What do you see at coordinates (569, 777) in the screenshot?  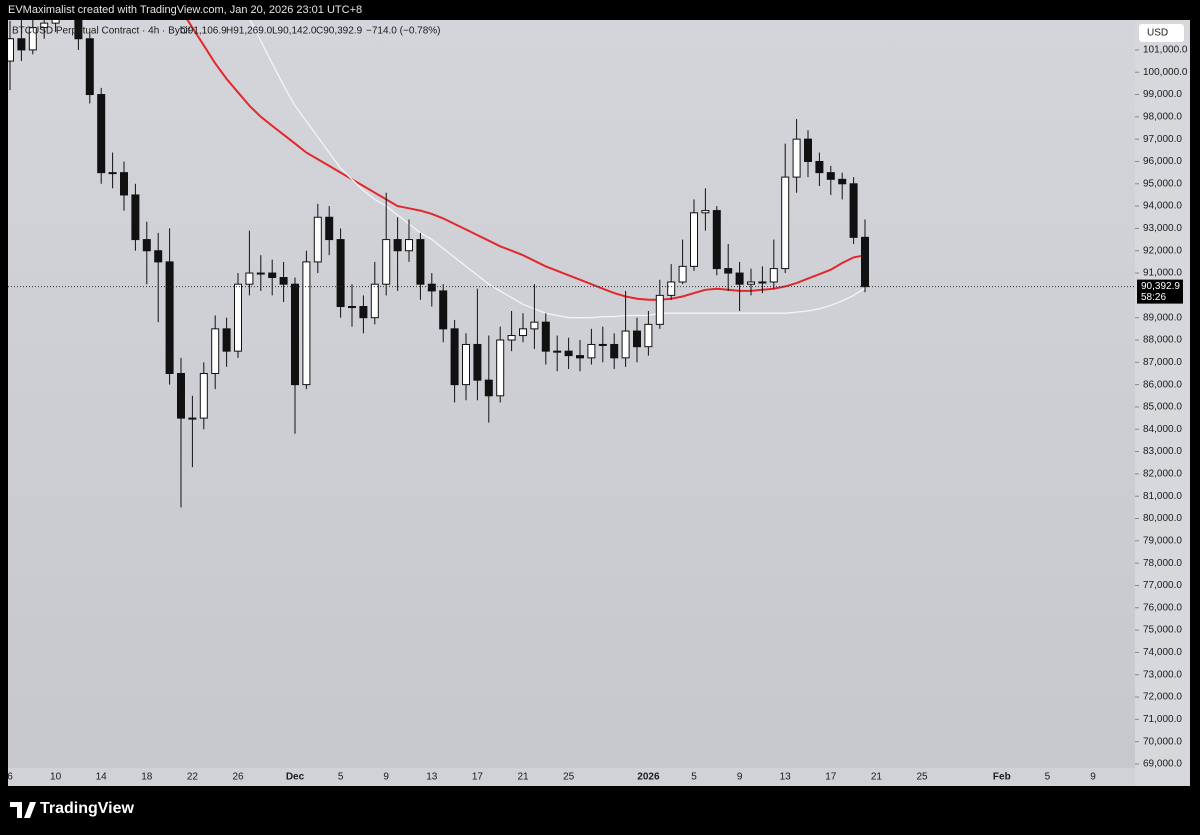 I see `x-tick-label: 25` at bounding box center [569, 777].